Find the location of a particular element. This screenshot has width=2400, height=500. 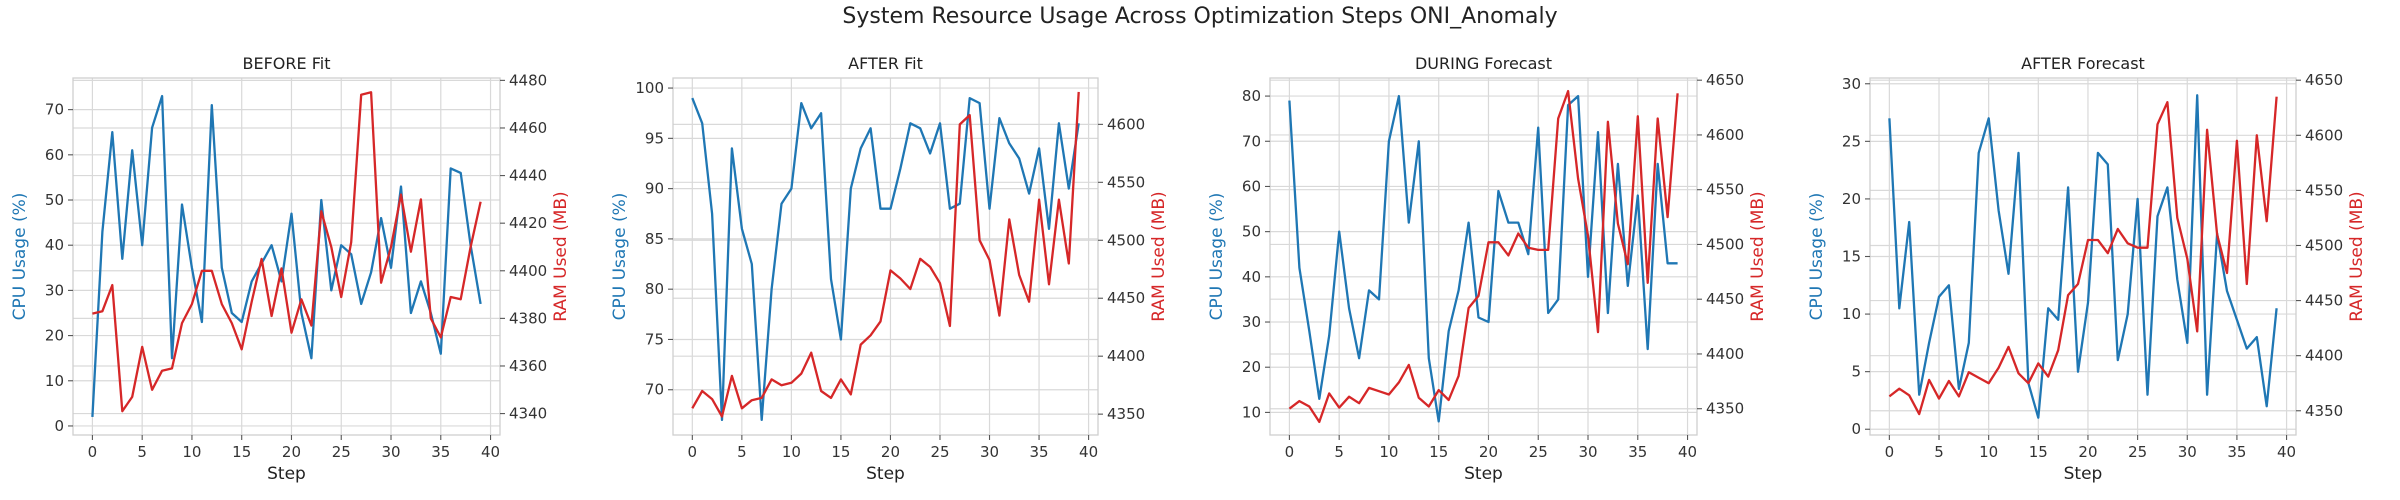

y-tick-label-right: 4440 is located at coordinates (528, 176).